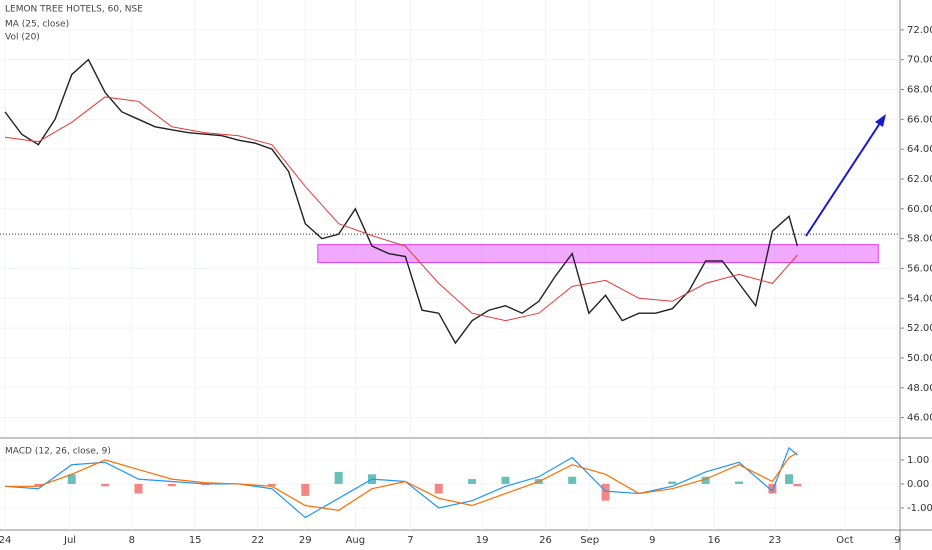 The height and width of the screenshot is (550, 932). What do you see at coordinates (195, 540) in the screenshot?
I see `x-tick-label: 15` at bounding box center [195, 540].